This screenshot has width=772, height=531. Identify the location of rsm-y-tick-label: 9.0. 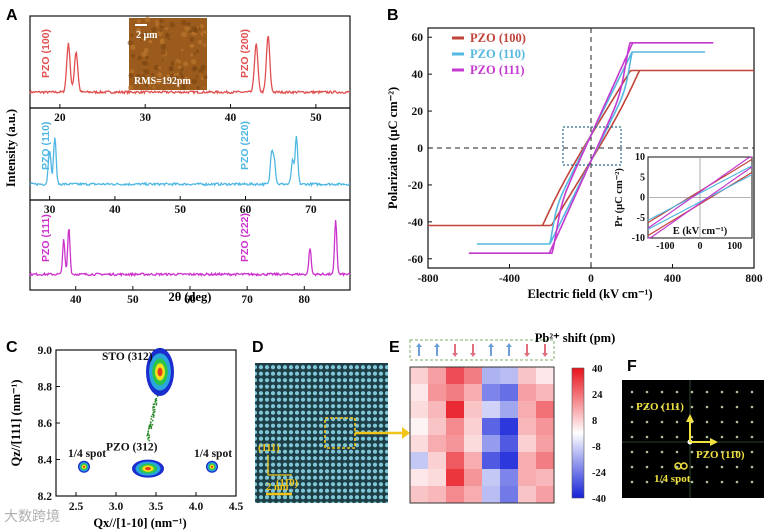
(45, 351).